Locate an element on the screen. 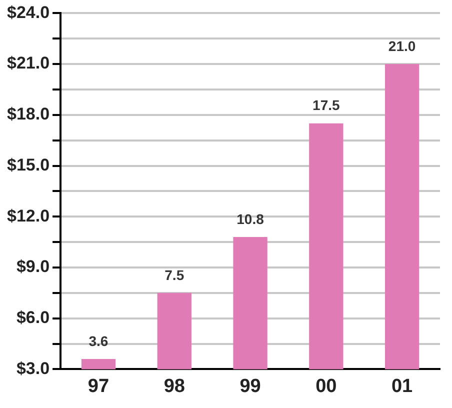  x-tick-label: 01 is located at coordinates (402, 386).